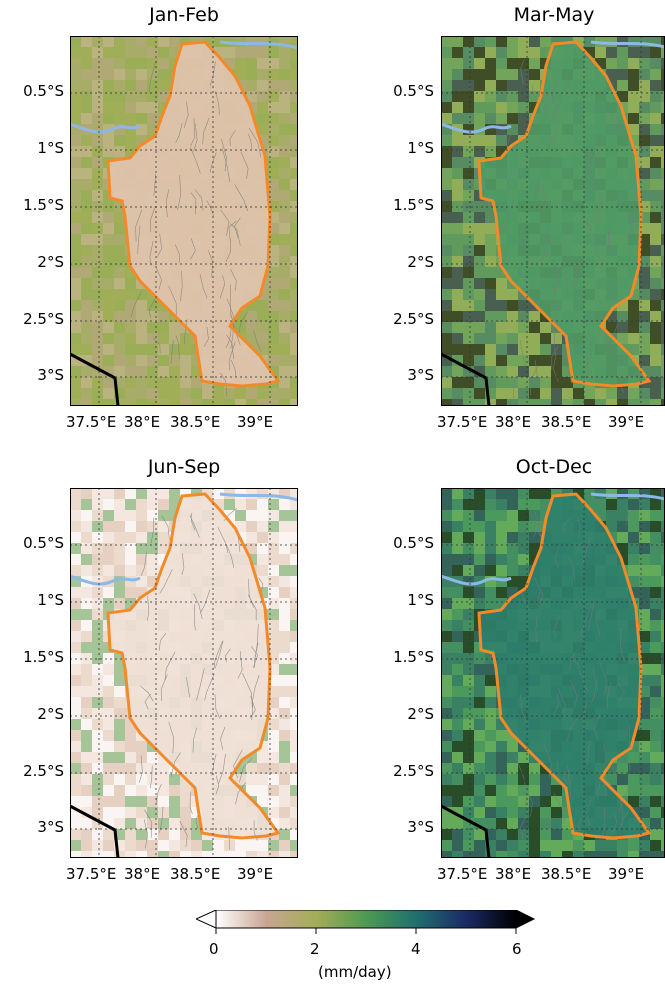 The height and width of the screenshot is (989, 665). I want to click on map-panel-jan-feb, so click(184, 221).